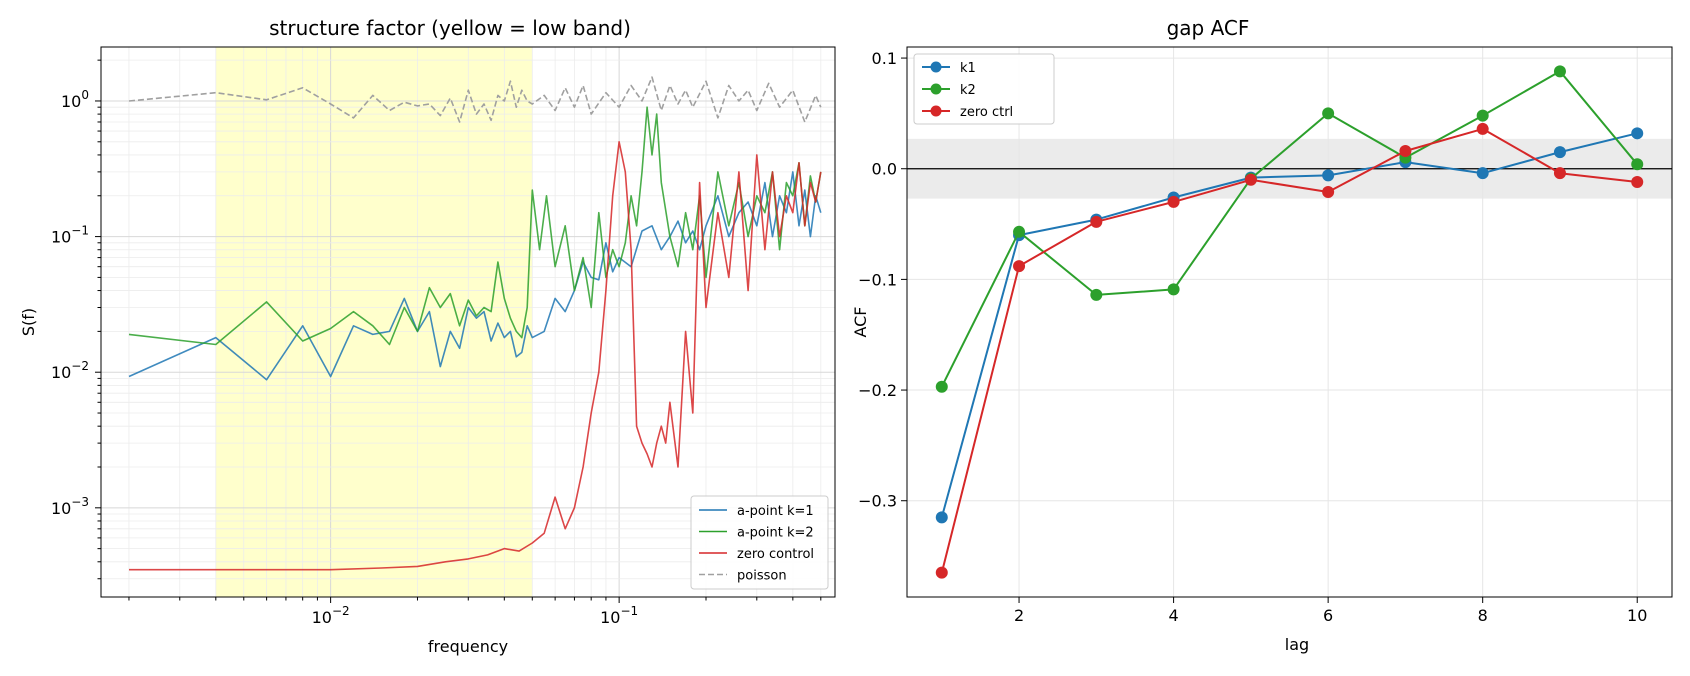  Describe the element at coordinates (619, 615) in the screenshot. I see `x-tick-label: 10⁻¹` at that location.